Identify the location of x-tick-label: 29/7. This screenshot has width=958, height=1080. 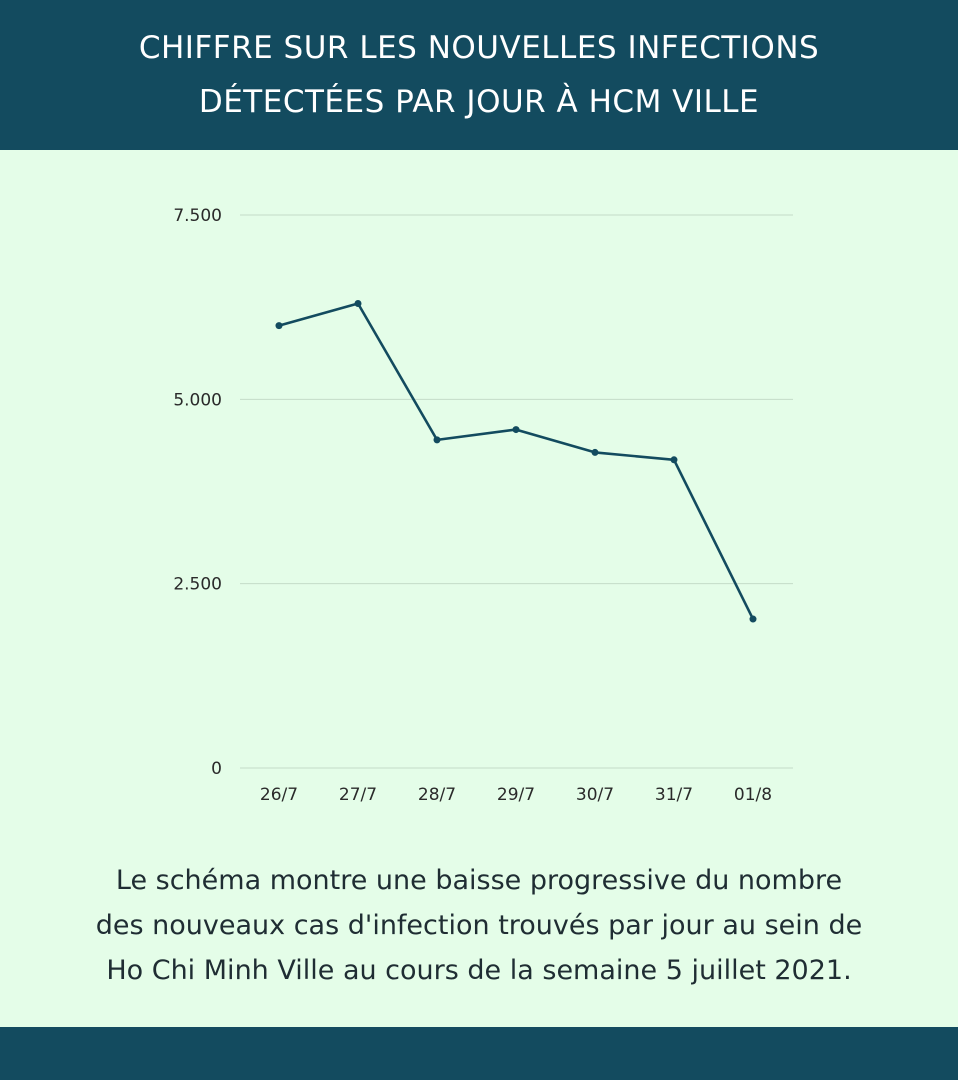
(516, 795).